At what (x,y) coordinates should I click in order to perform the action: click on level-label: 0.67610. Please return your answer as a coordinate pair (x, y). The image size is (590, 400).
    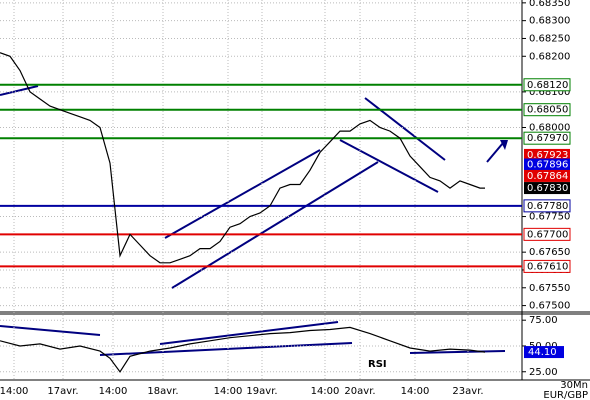
    Looking at the image, I should click on (547, 266).